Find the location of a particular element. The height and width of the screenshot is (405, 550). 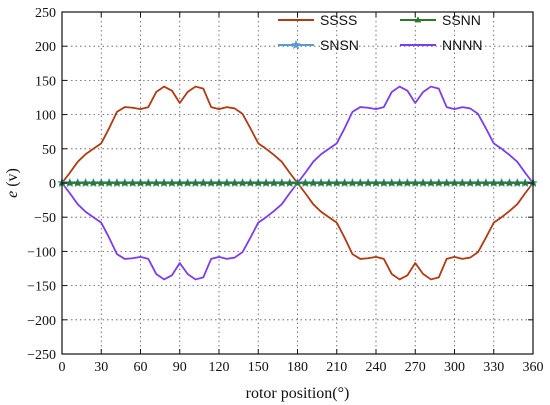

legend-item-ssss: SSSS is located at coordinates (317, 20).